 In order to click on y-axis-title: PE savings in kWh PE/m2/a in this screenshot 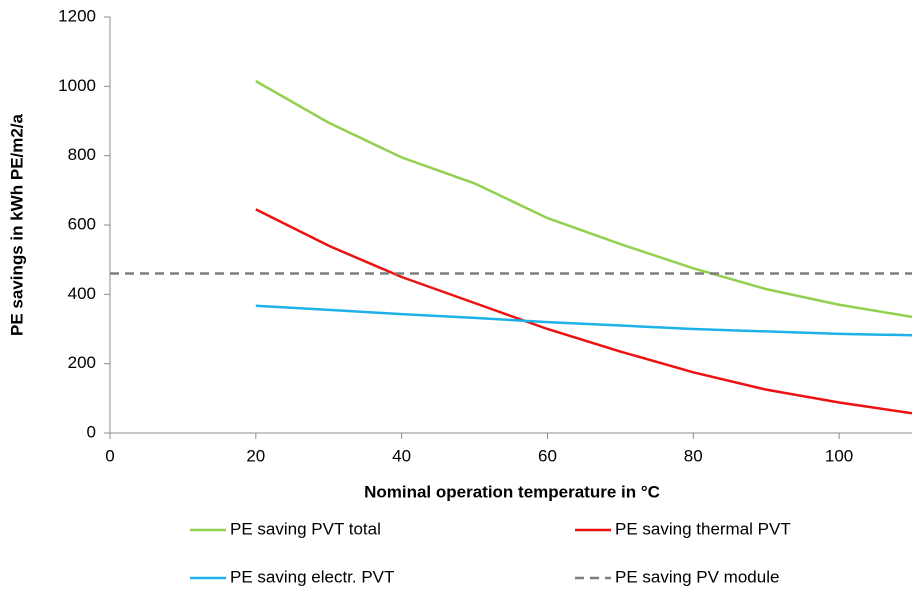, I will do `click(16, 224)`.